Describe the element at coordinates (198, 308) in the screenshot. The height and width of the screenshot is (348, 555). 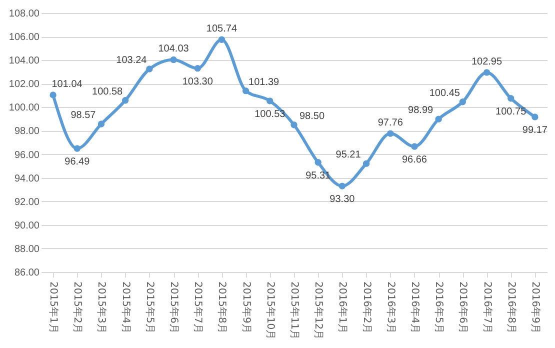
I see `x-tick-label: 2015年7月` at that location.